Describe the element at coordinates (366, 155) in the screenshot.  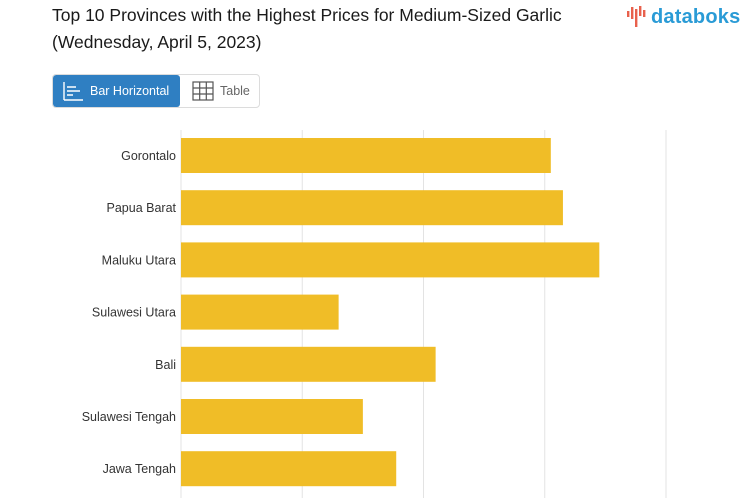
I see `bar-gorontalo` at that location.